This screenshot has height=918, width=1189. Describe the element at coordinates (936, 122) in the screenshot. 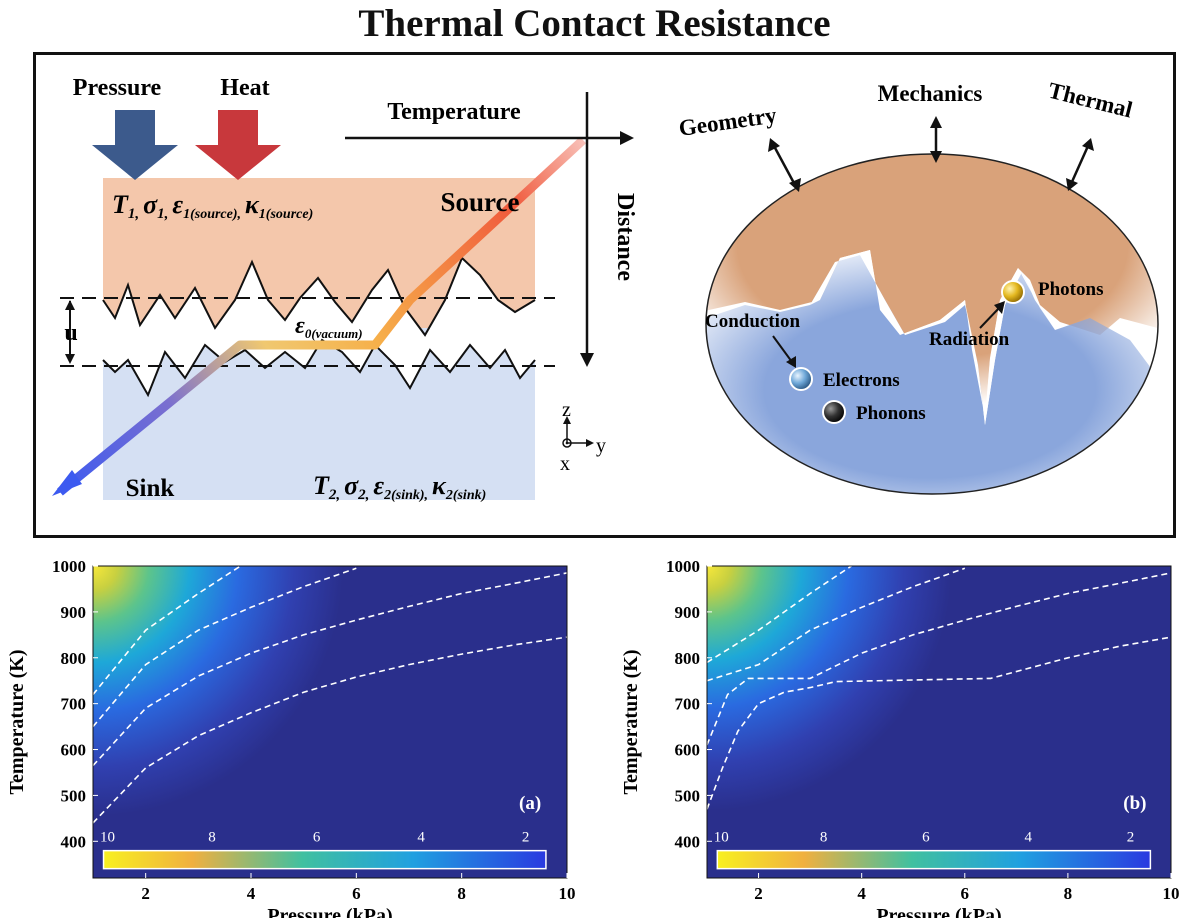

I see `mechanics-arrow-up-icon` at that location.